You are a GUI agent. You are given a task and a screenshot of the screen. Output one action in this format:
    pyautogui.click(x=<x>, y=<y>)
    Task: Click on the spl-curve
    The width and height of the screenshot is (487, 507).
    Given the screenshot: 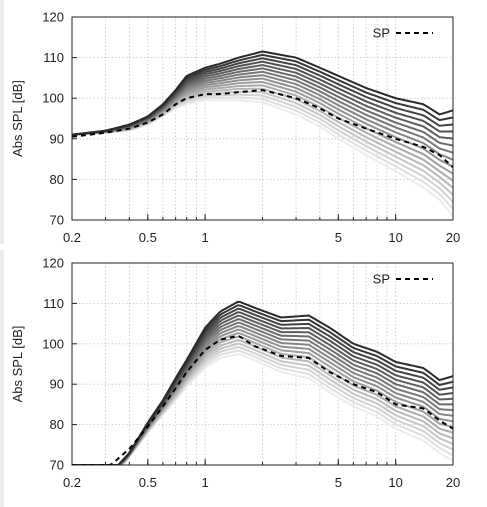 What is the action you would take?
    pyautogui.click(x=262, y=93)
    